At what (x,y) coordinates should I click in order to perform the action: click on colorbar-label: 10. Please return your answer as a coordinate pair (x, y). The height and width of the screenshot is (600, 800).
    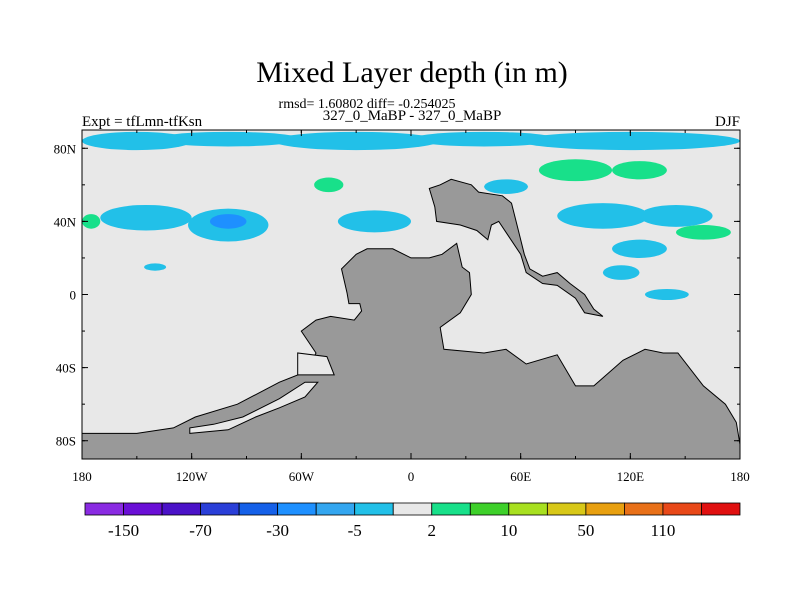
    Looking at the image, I should click on (508, 530).